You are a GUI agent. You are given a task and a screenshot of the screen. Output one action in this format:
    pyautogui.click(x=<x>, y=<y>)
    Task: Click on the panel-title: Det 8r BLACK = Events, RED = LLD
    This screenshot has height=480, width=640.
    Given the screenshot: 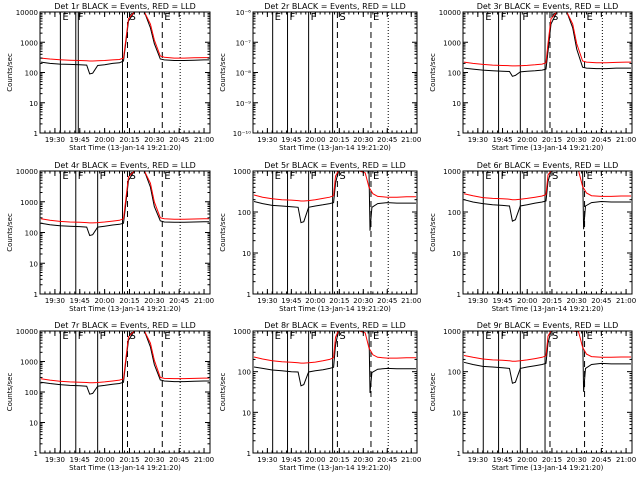 What is the action you would take?
    pyautogui.click(x=335, y=325)
    